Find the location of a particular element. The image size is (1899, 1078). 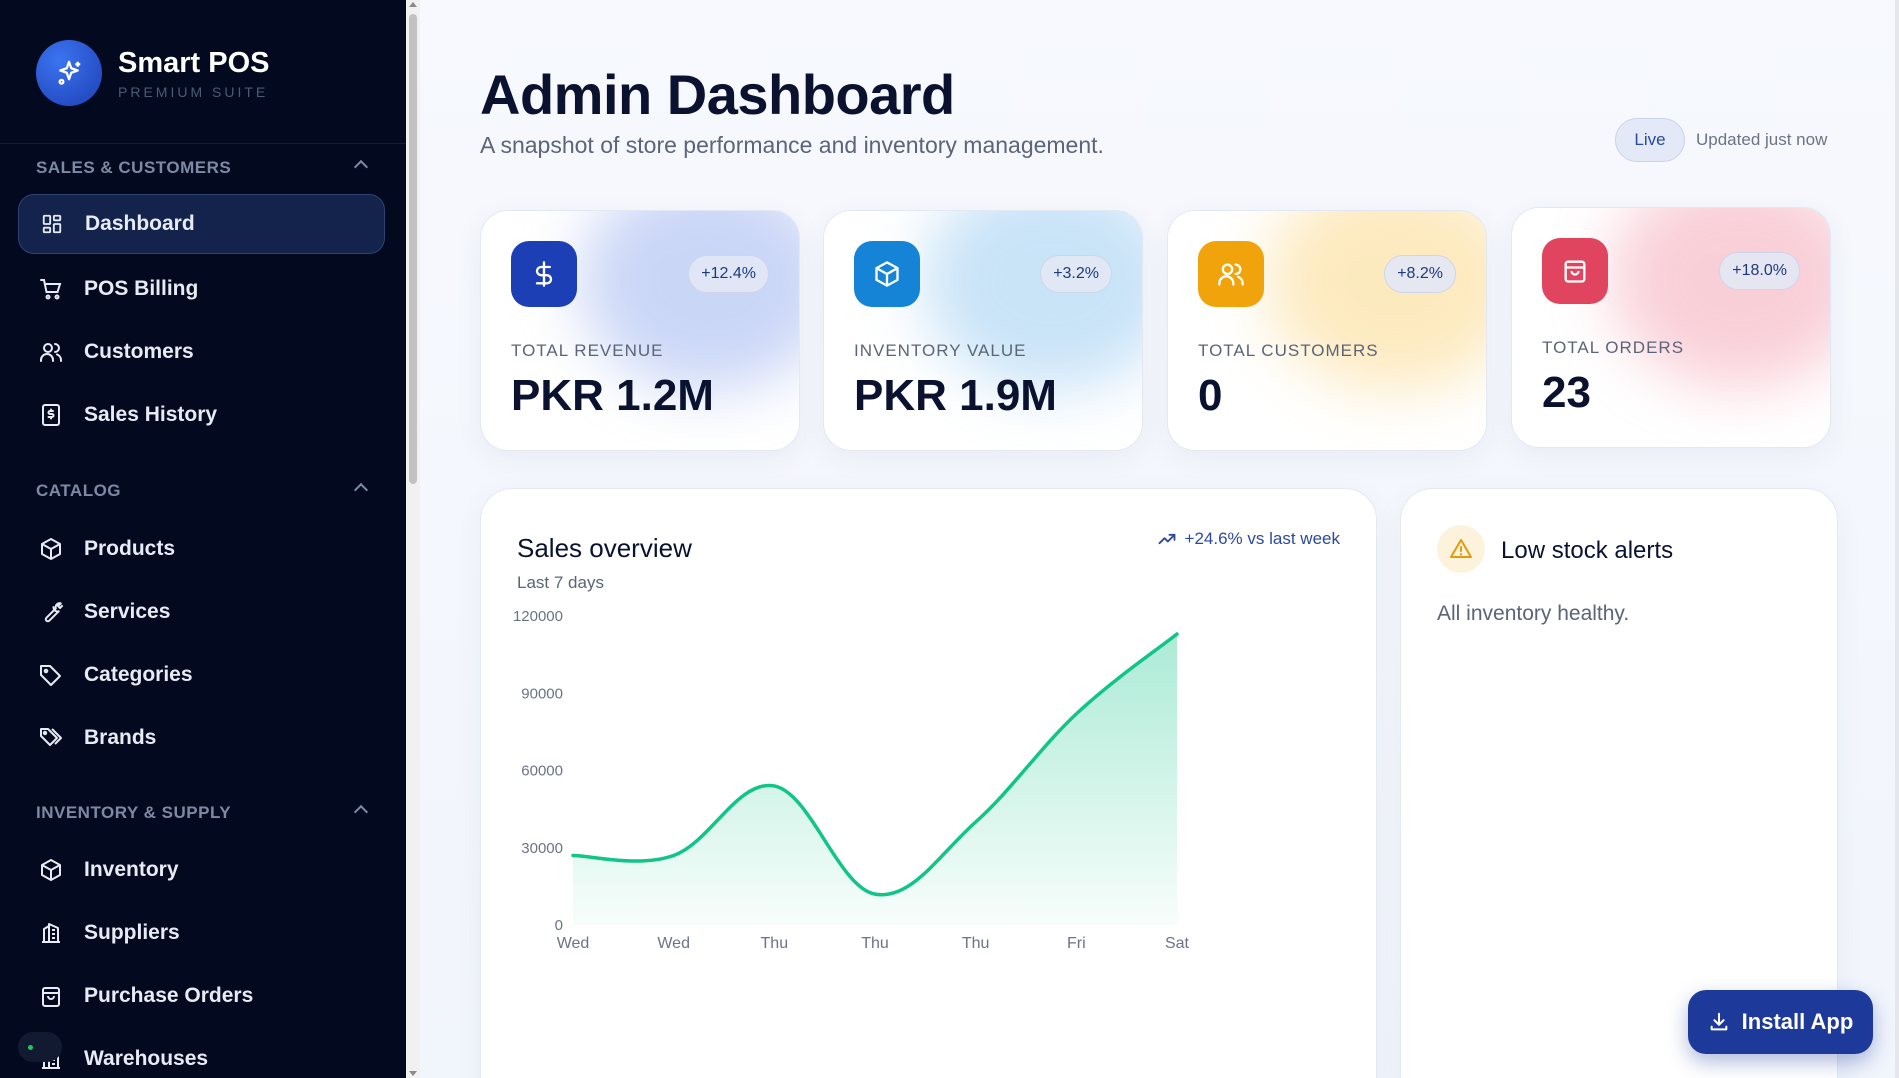

dollar-icon is located at coordinates (544, 274).